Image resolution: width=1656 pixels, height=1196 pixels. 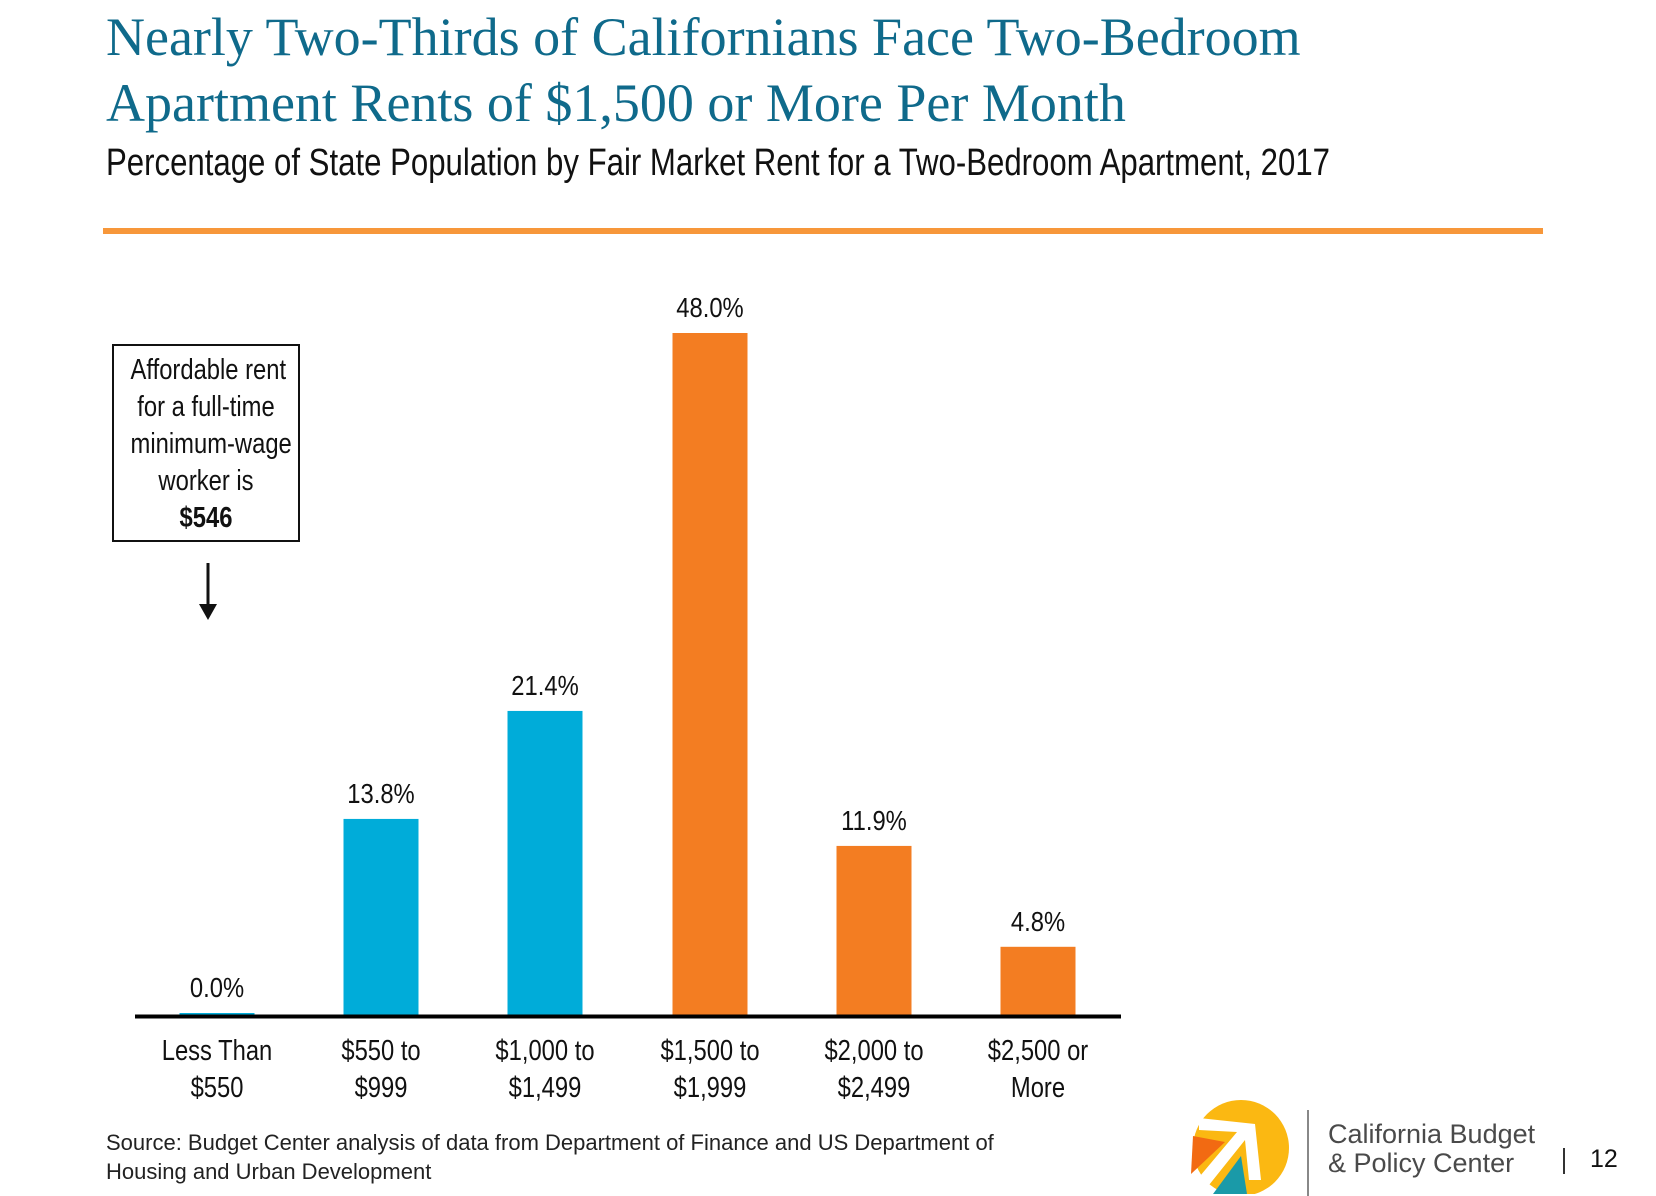 What do you see at coordinates (206, 481) in the screenshot?
I see `callout-line: worker is` at bounding box center [206, 481].